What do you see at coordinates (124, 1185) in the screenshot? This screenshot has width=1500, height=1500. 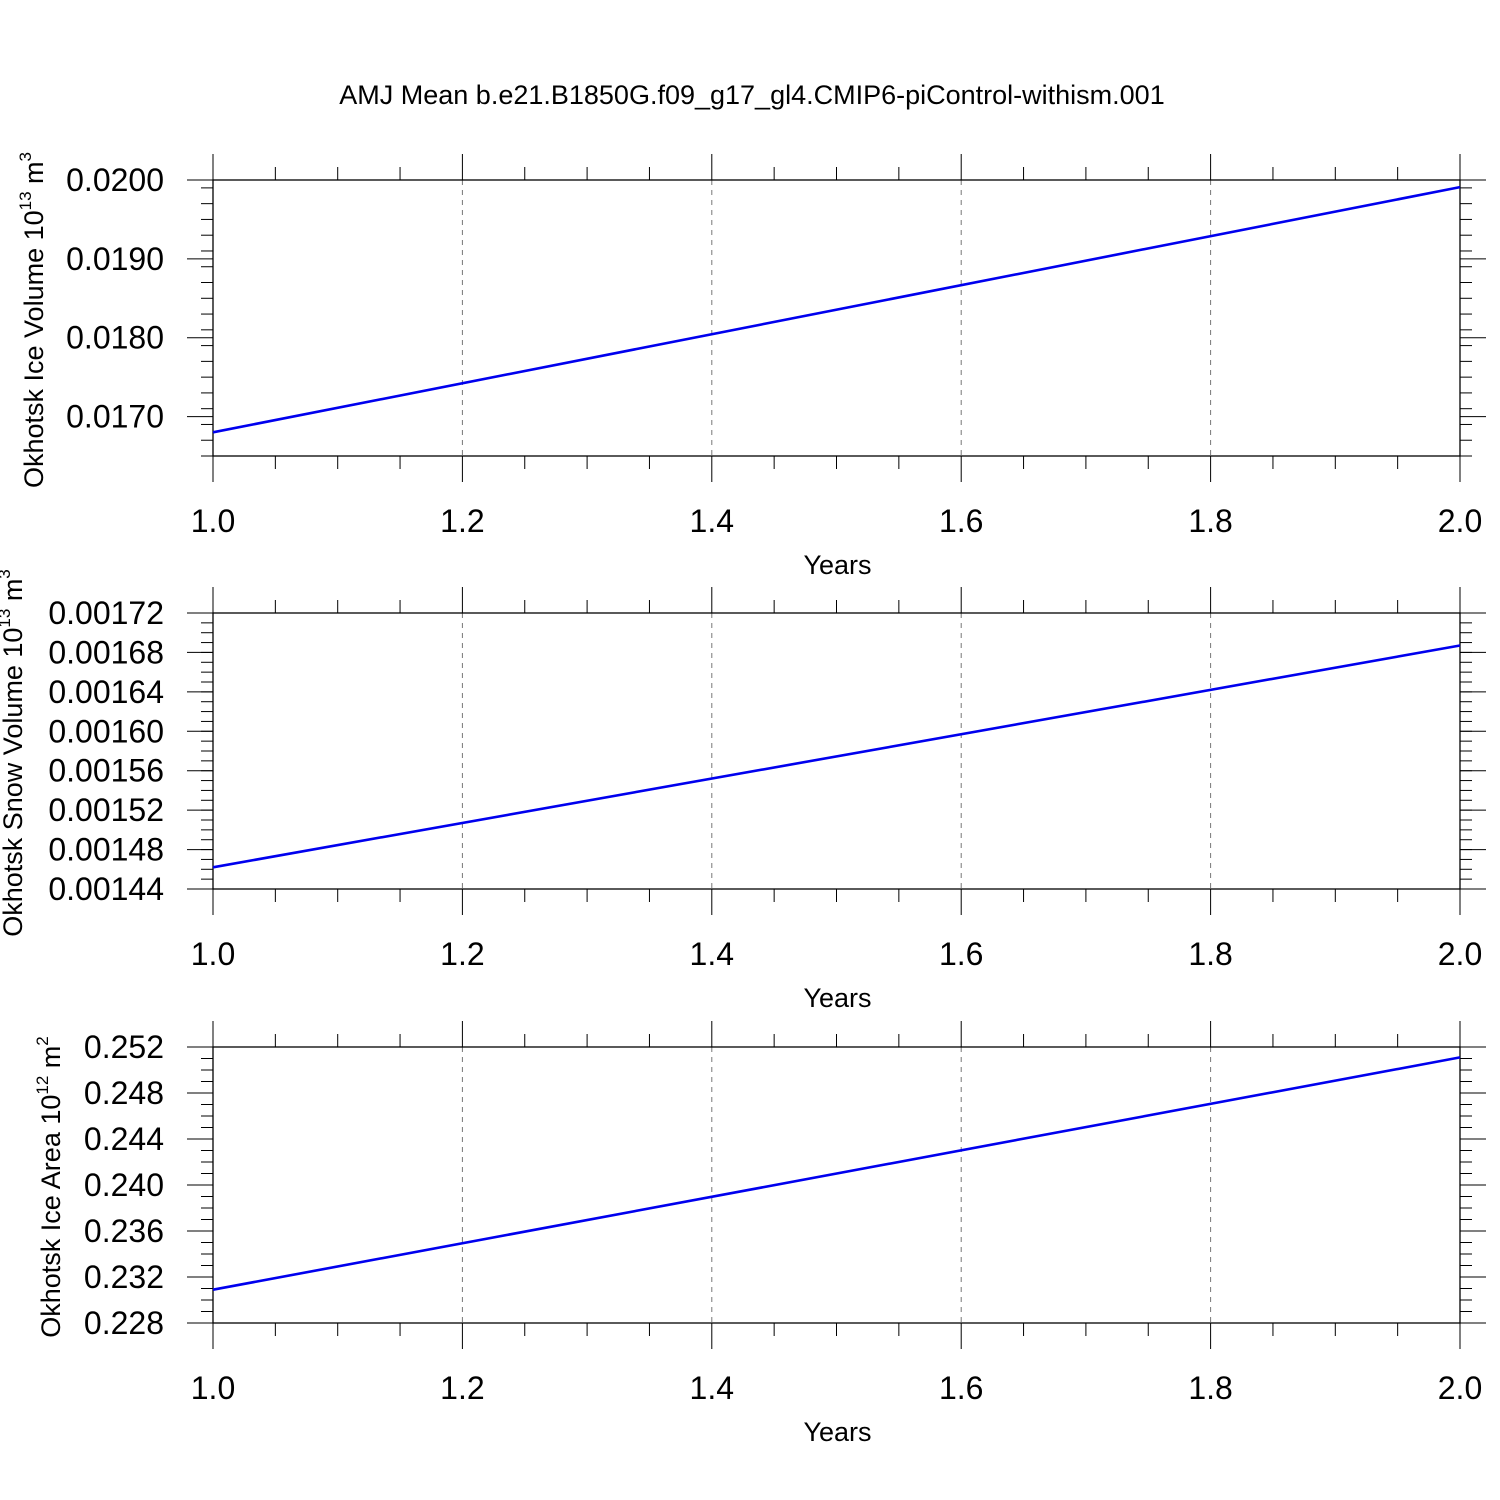 I see `y-tick-label: 0.240` at bounding box center [124, 1185].